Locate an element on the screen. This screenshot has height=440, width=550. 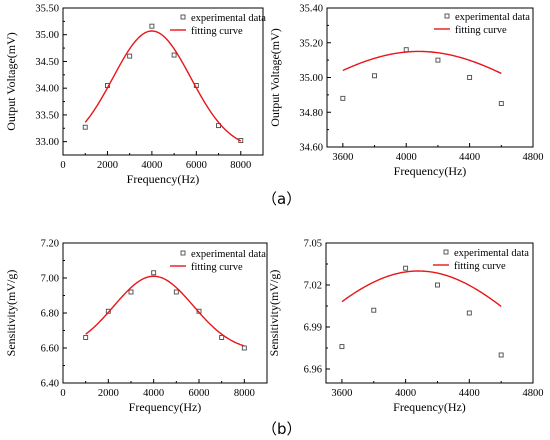
y-tick-label: 7.20 is located at coordinates (50, 244).